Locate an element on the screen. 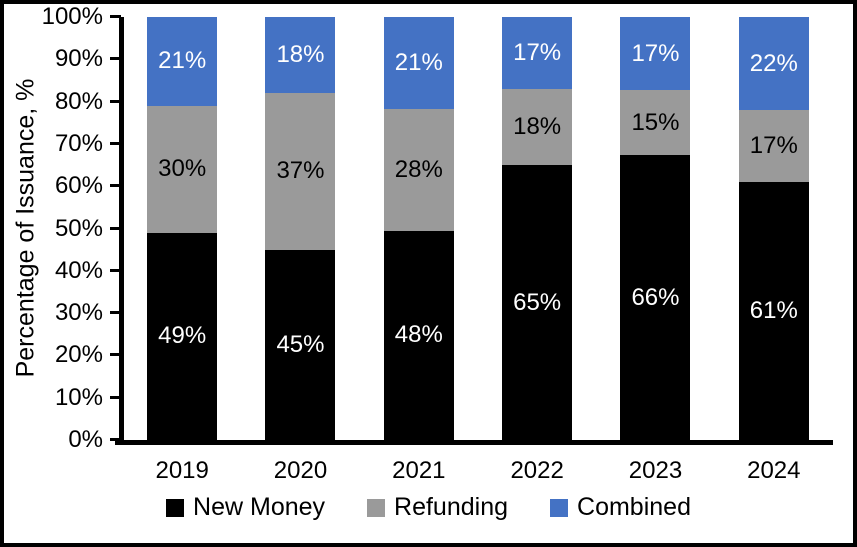 The image size is (857, 547). y-tick-label: 80% is located at coordinates (78, 101).